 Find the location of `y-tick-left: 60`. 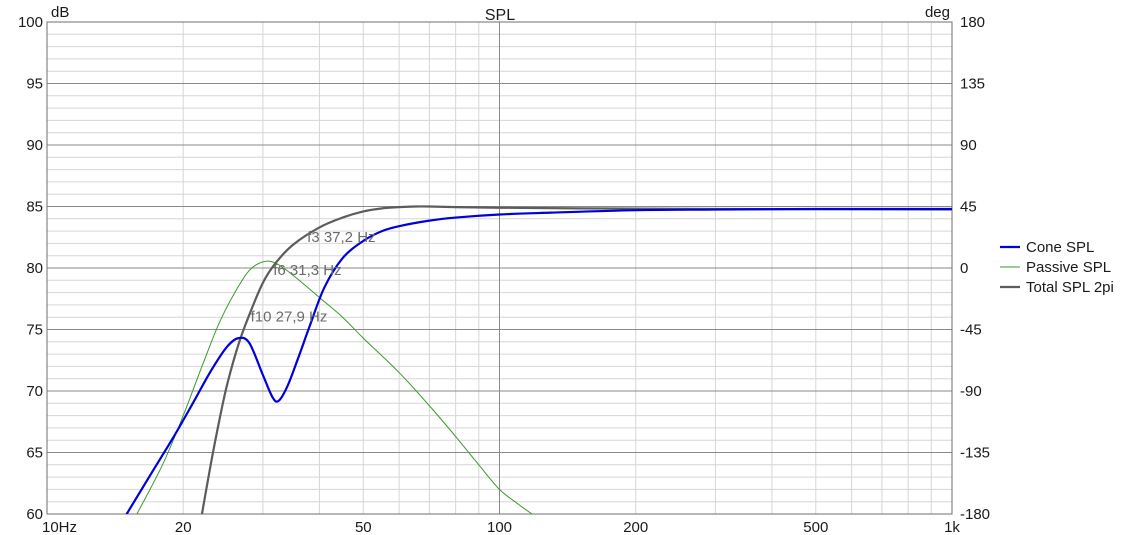

y-tick-left: 60 is located at coordinates (34, 514).